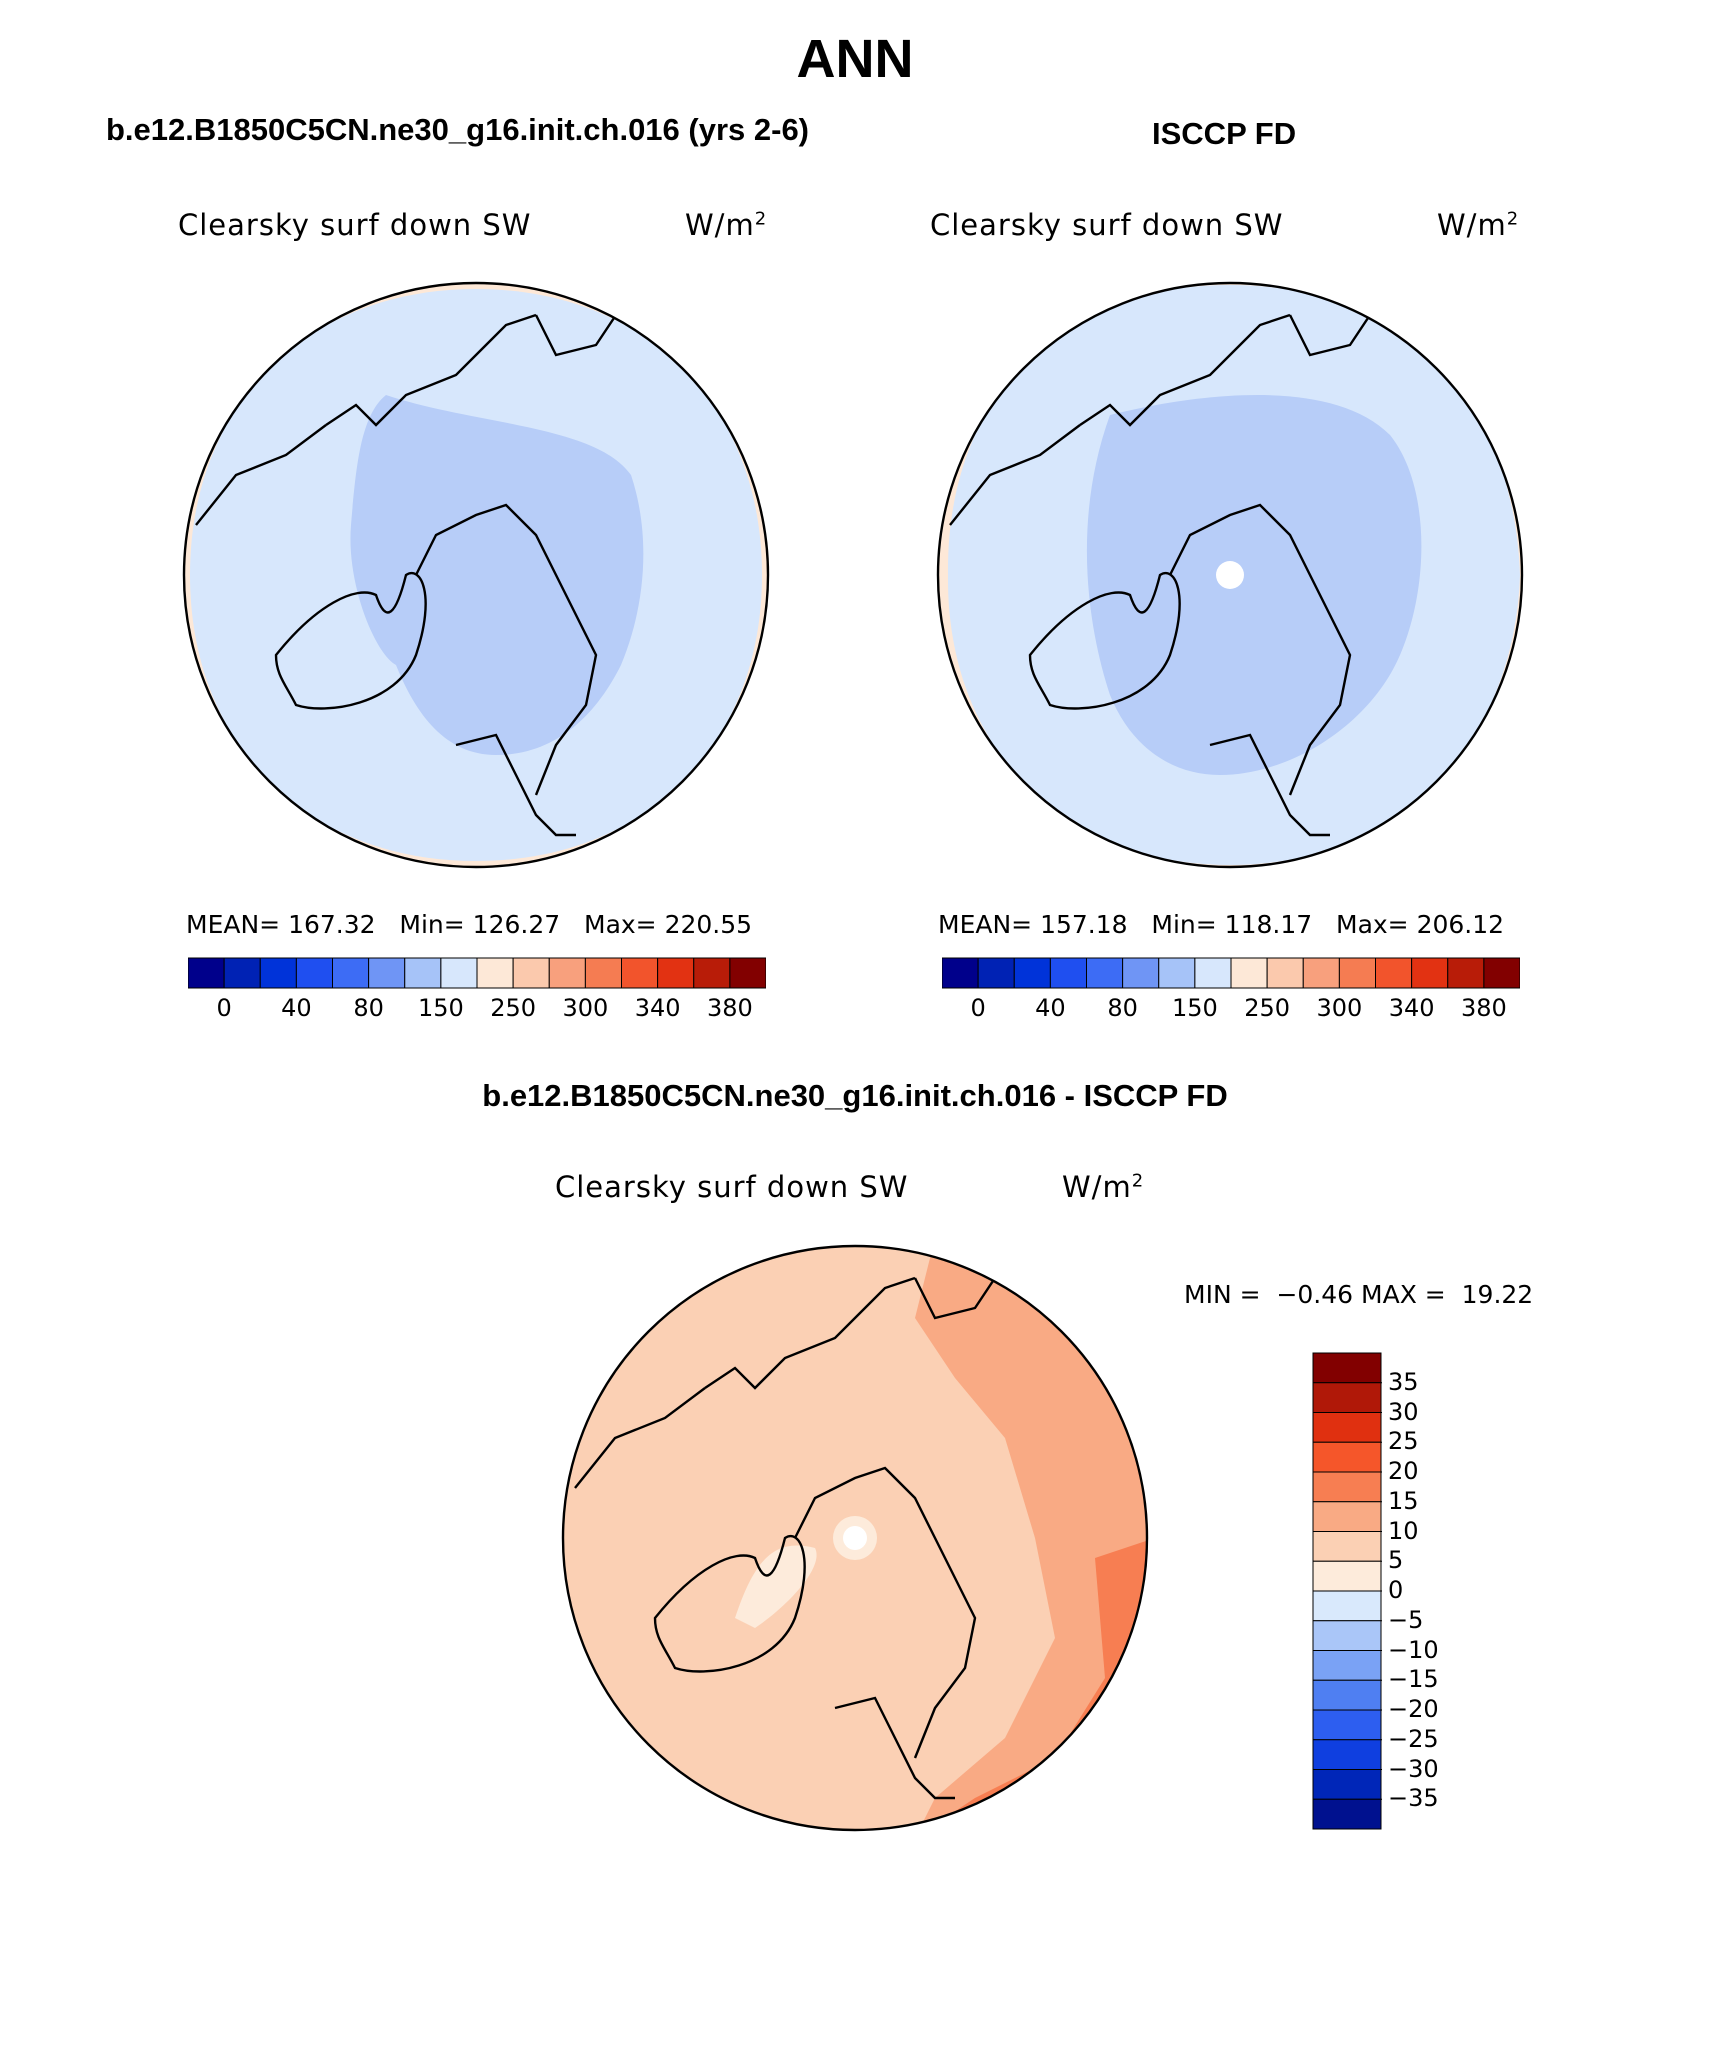 The image size is (1710, 2061). I want to click on obs-polar-map, so click(1230, 575).